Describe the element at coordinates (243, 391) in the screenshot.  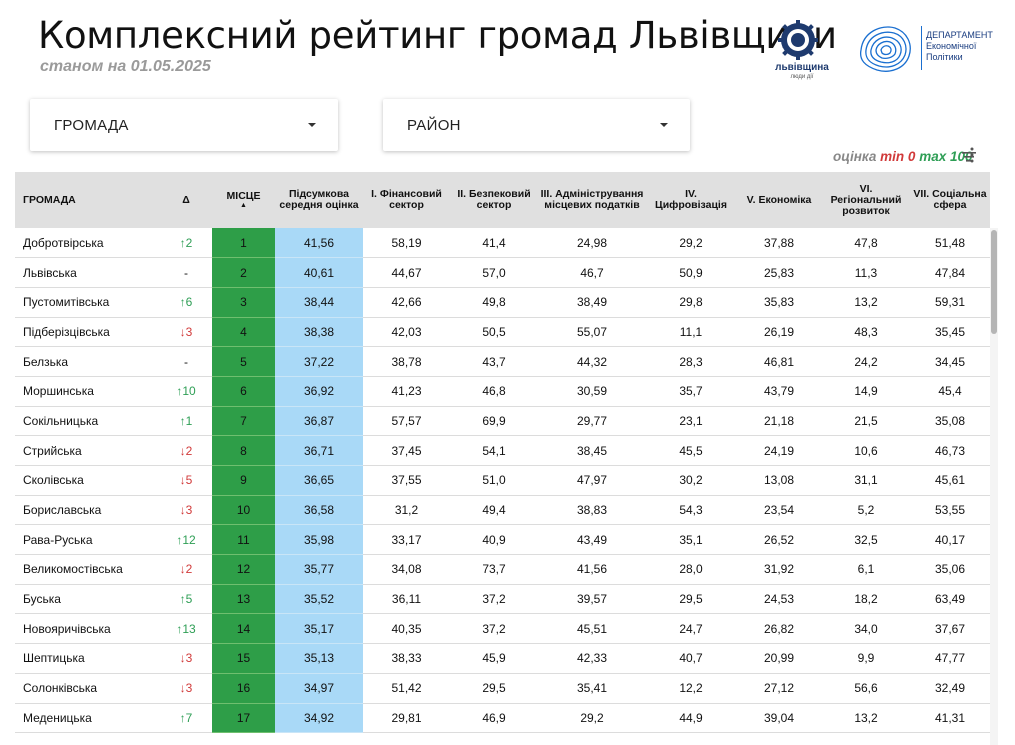
I see `cell-place: 6` at that location.